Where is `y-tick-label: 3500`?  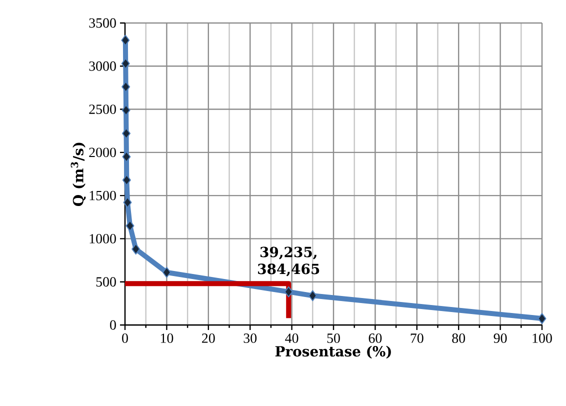
y-tick-label: 3500 is located at coordinates (102, 23).